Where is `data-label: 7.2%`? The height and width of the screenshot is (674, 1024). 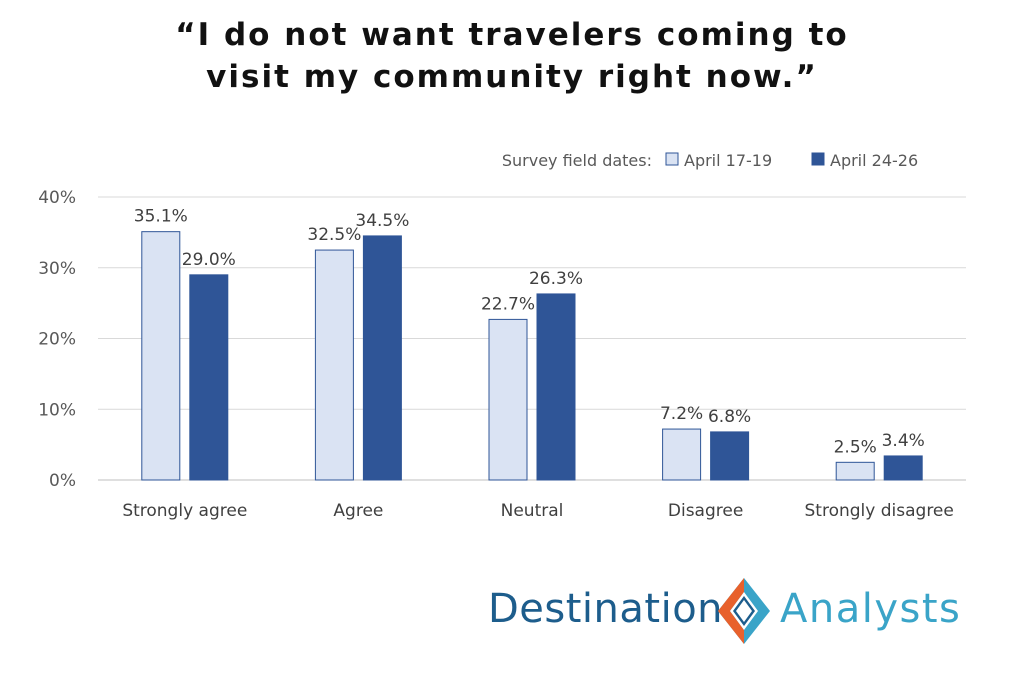
data-label: 7.2% is located at coordinates (681, 414).